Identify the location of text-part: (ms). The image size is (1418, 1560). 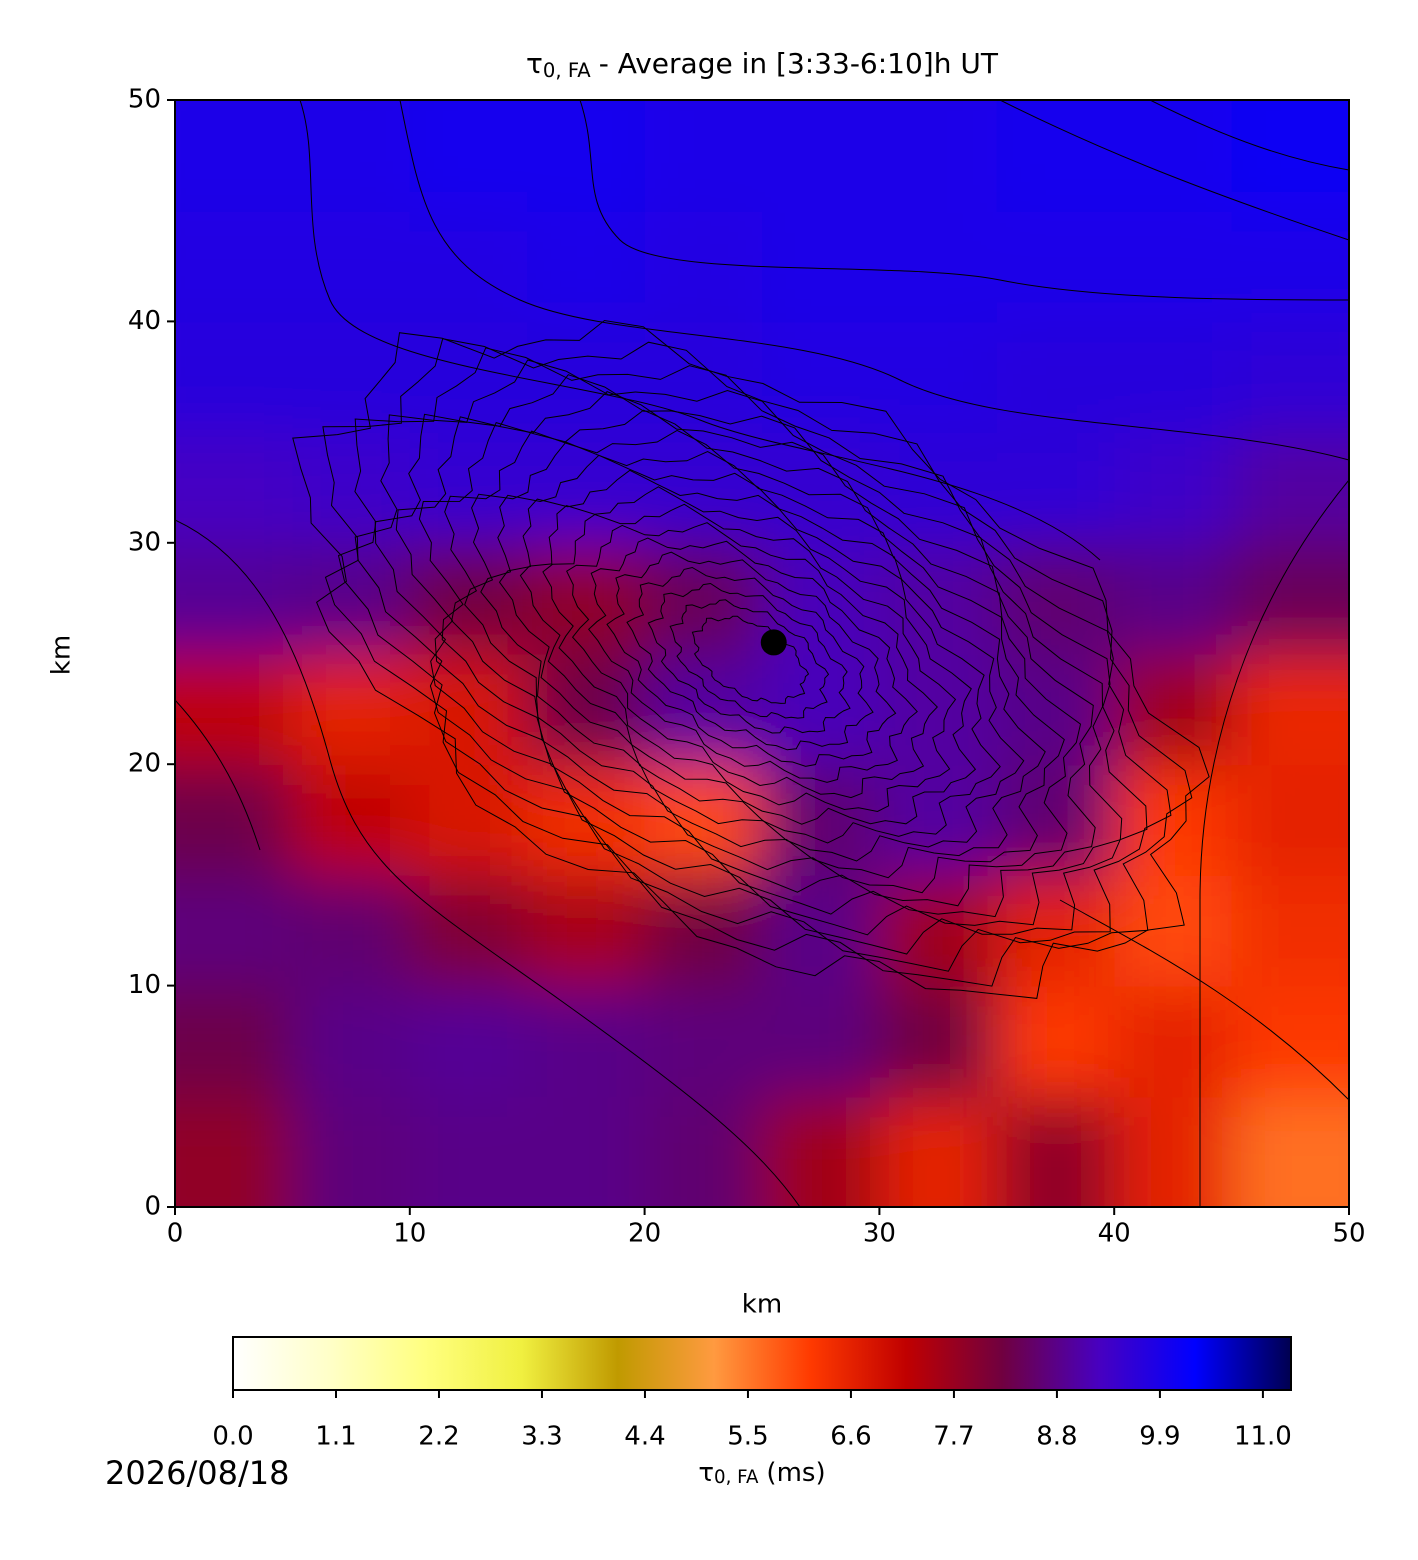
(795, 1473).